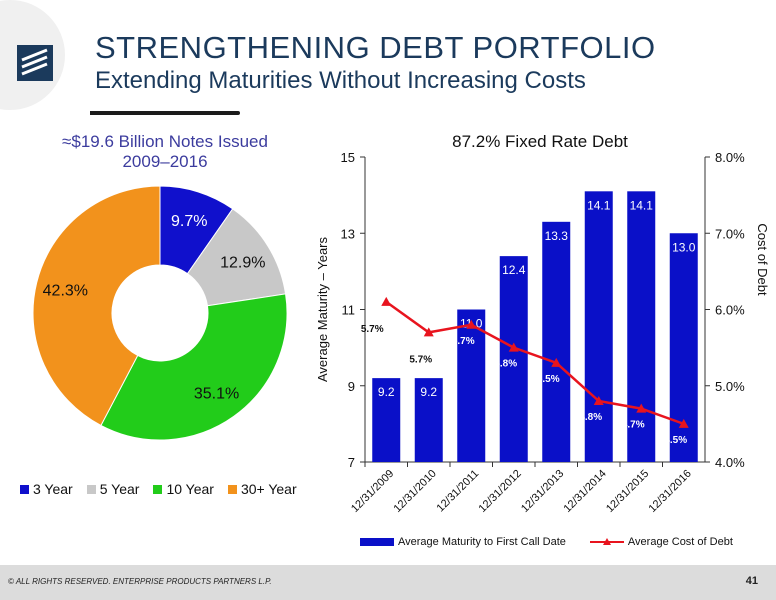 The width and height of the screenshot is (776, 600). What do you see at coordinates (535, 363) in the screenshot?
I see `cost-line` at bounding box center [535, 363].